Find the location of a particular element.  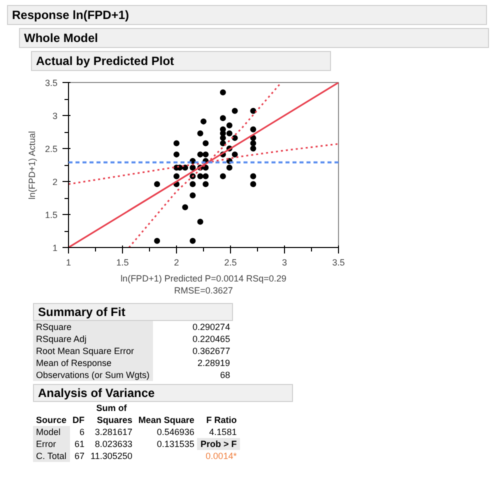

y-tick-label: 1.5 is located at coordinates (51, 215).